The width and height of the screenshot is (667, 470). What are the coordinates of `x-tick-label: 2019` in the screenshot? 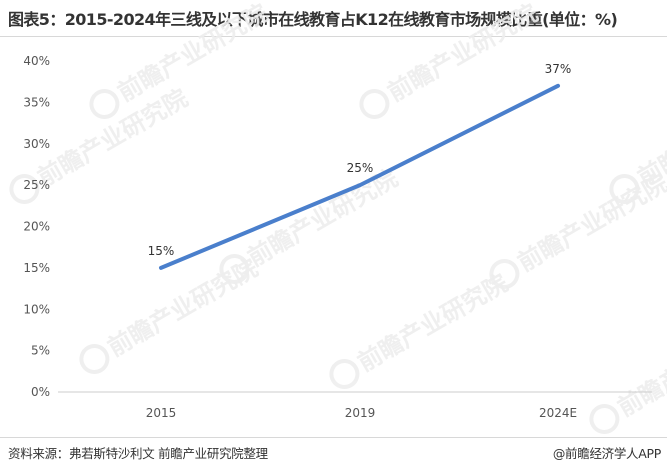 It's located at (360, 413).